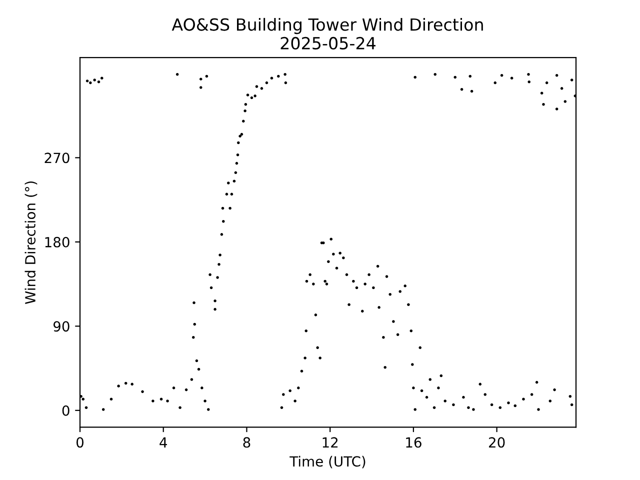 This screenshot has height=480, width=640. I want to click on x-axis-title: Time (UTC), so click(328, 462).